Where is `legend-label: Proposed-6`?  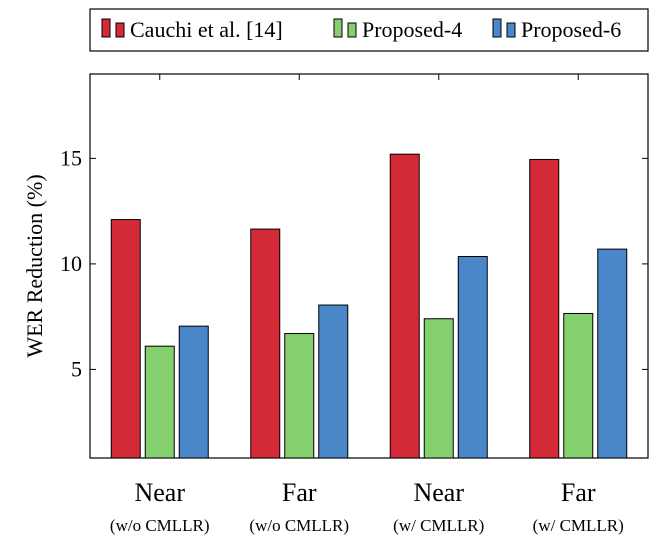 legend-label: Proposed-6 is located at coordinates (571, 29).